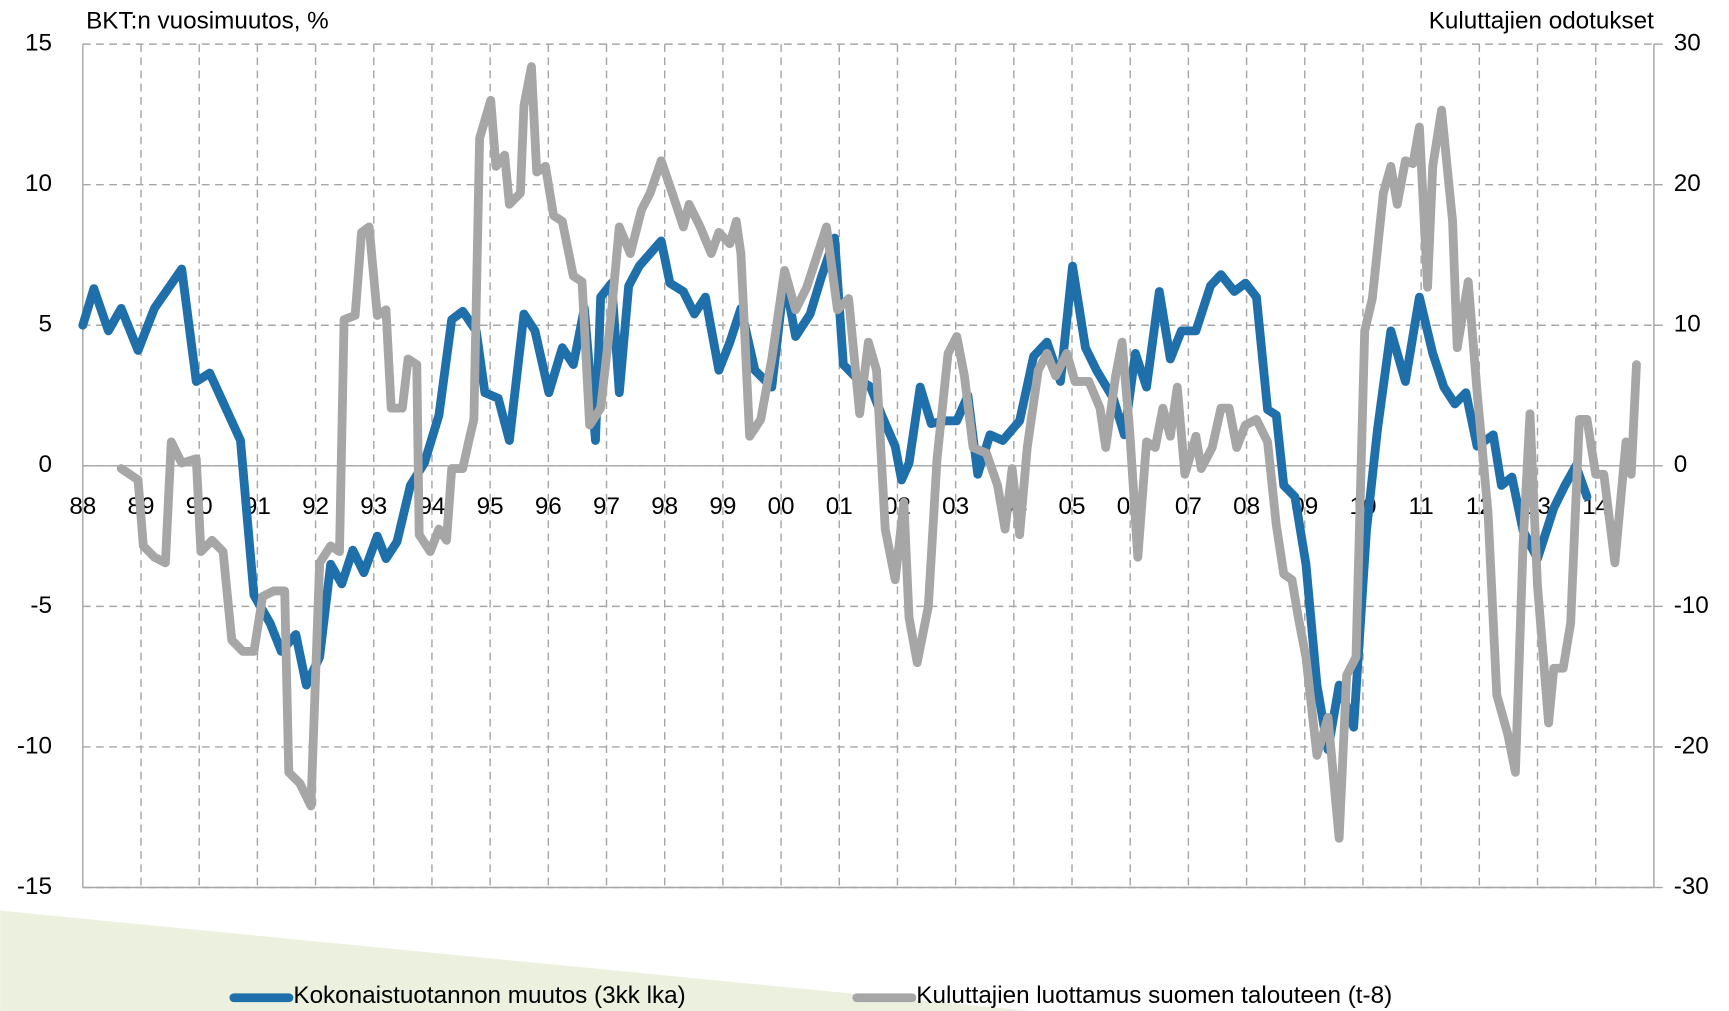 The height and width of the screenshot is (1011, 1729). What do you see at coordinates (45, 324) in the screenshot?
I see `y-tick-label: 5` at bounding box center [45, 324].